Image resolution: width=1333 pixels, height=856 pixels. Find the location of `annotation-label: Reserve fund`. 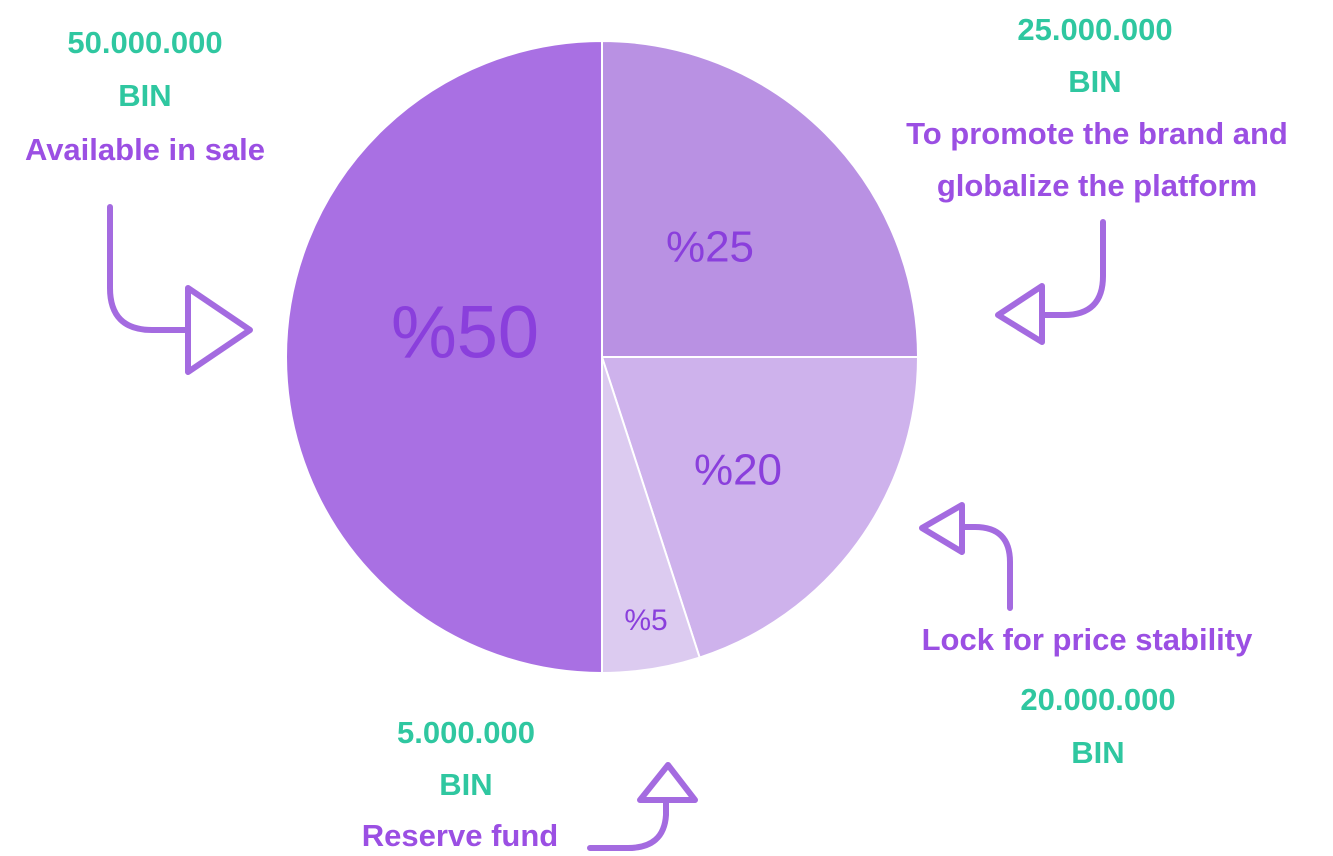

annotation-label: Reserve fund is located at coordinates (460, 835).